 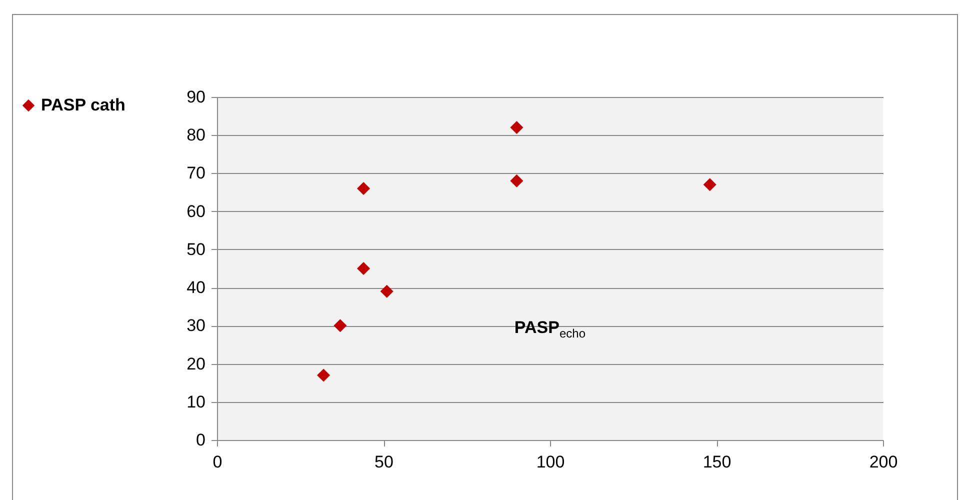 What do you see at coordinates (384, 462) in the screenshot?
I see `x-tick-label: 50` at bounding box center [384, 462].